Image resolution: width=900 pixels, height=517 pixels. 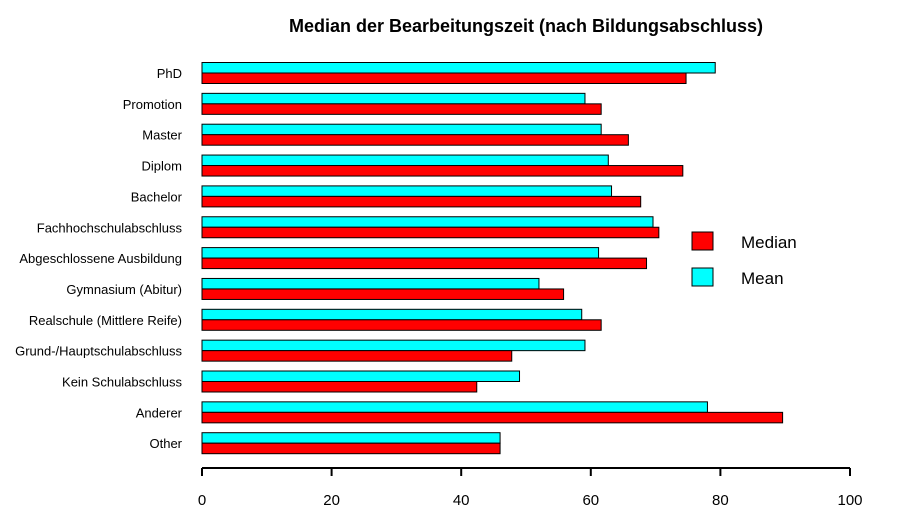 What do you see at coordinates (162, 166) in the screenshot?
I see `category-label: Diplom` at bounding box center [162, 166].